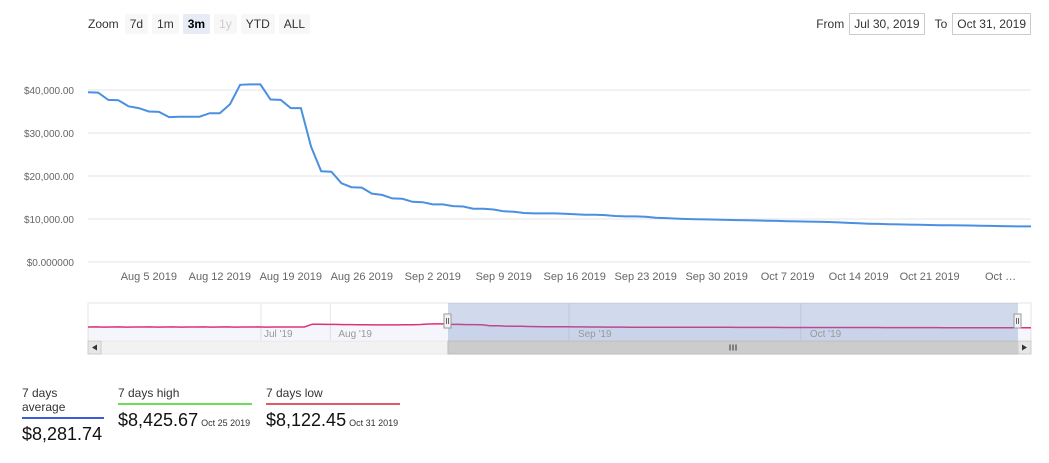  Describe the element at coordinates (559, 347) in the screenshot. I see `scrollbar` at that location.